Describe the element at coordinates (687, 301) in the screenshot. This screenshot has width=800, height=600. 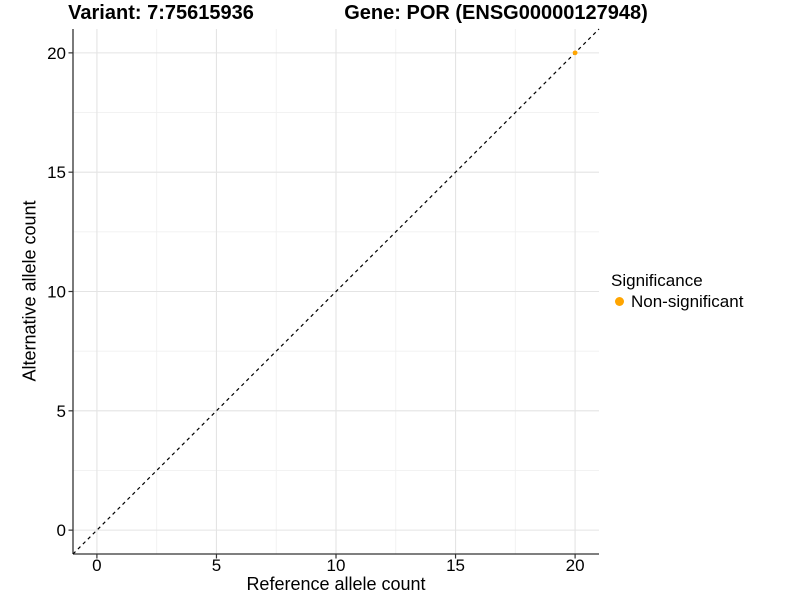
I see `legend-item-label: Non-significant` at that location.